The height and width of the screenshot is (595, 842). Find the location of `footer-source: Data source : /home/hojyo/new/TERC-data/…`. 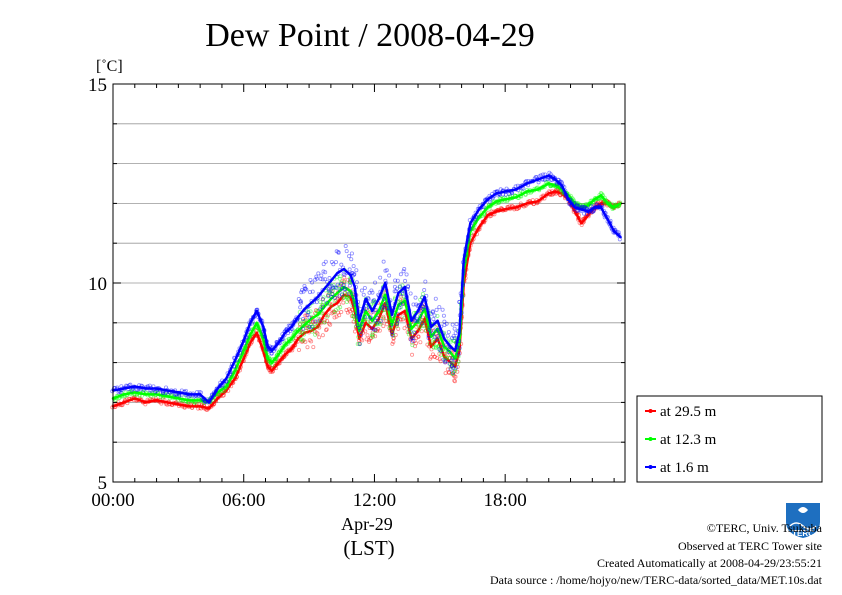

footer-source: Data source : /home/hojyo/new/TERC-data/… is located at coordinates (656, 580).